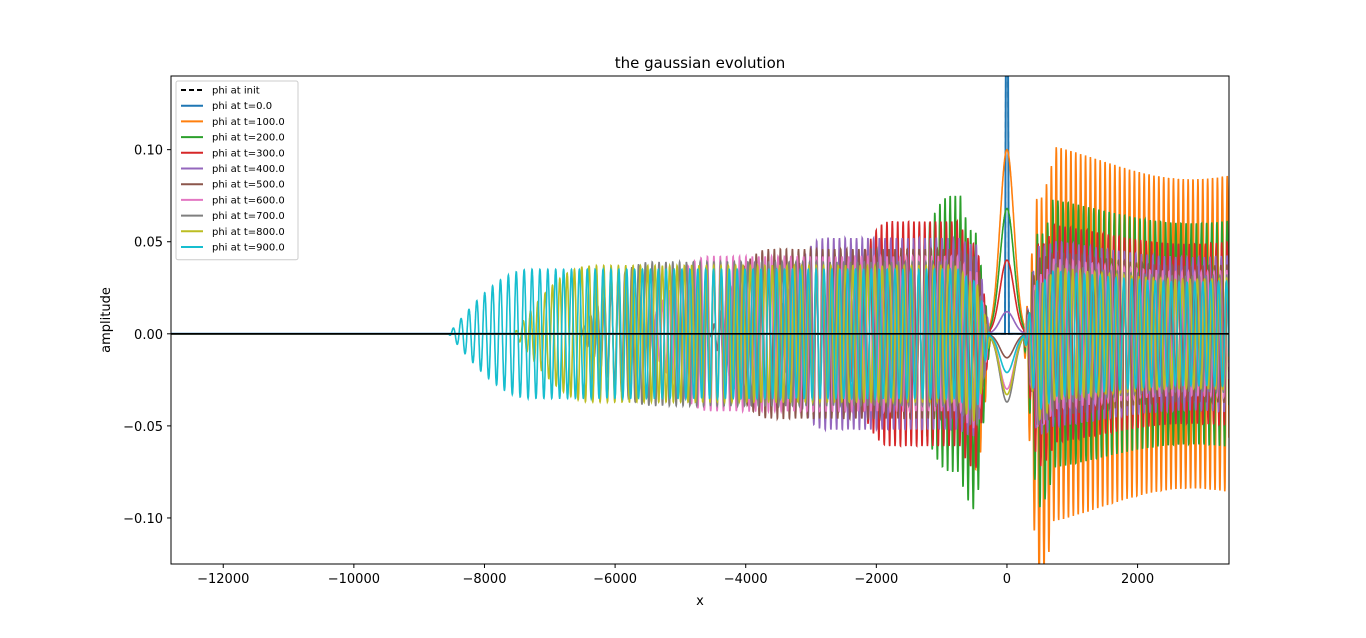 The width and height of the screenshot is (1366, 638). What do you see at coordinates (248, 185) in the screenshot?
I see `legend-label: phi at t=500.0` at bounding box center [248, 185].